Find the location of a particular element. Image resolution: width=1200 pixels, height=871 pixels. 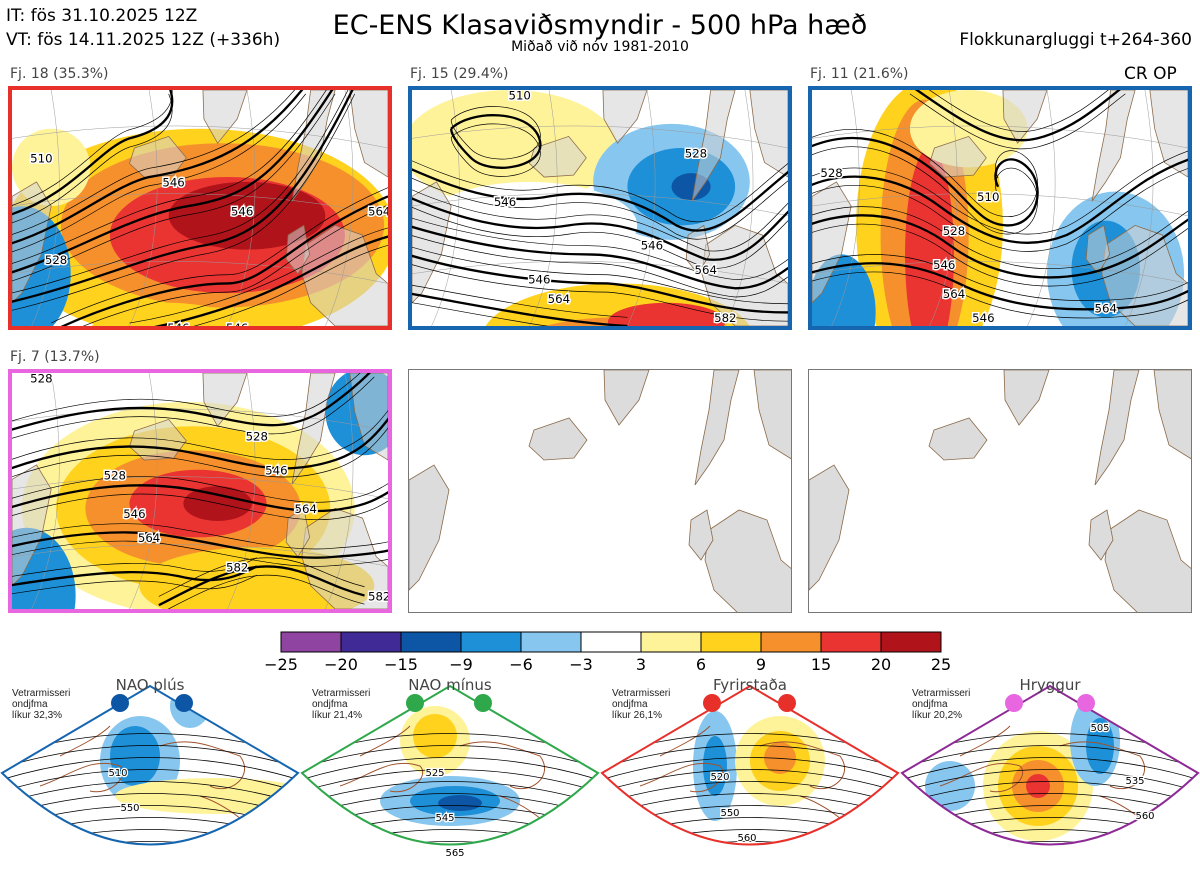

regime-contour-label: 510 is located at coordinates (117, 773).